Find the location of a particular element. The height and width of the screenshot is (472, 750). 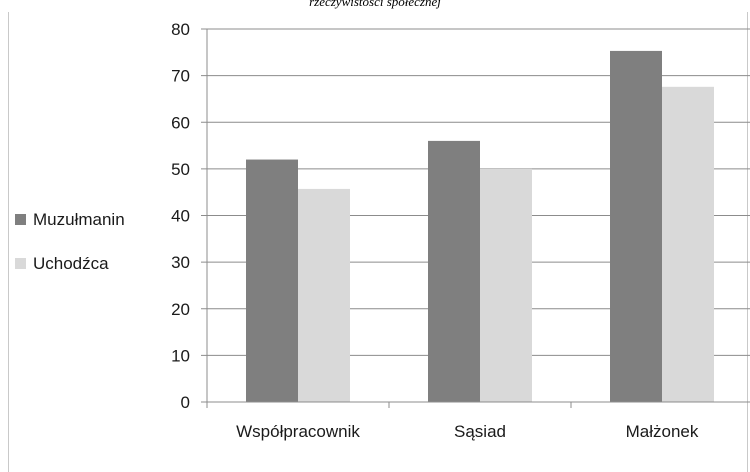

x-tick-labels: Współpracownik Sąsiad Małżonek is located at coordinates (467, 431).